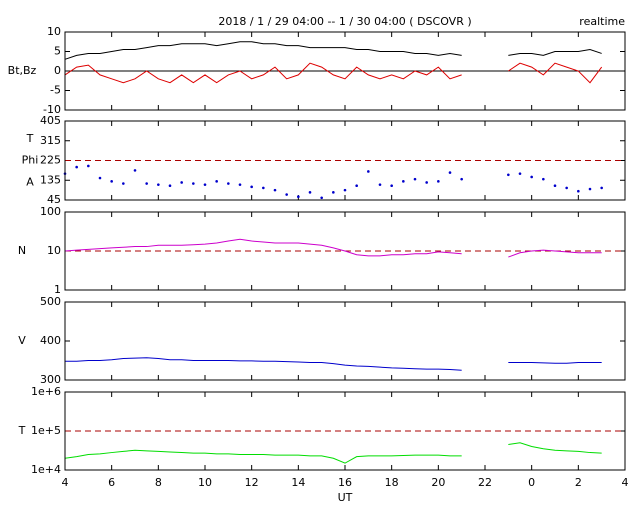 The height and width of the screenshot is (512, 640). I want to click on y-axis-label: N, so click(22, 250).